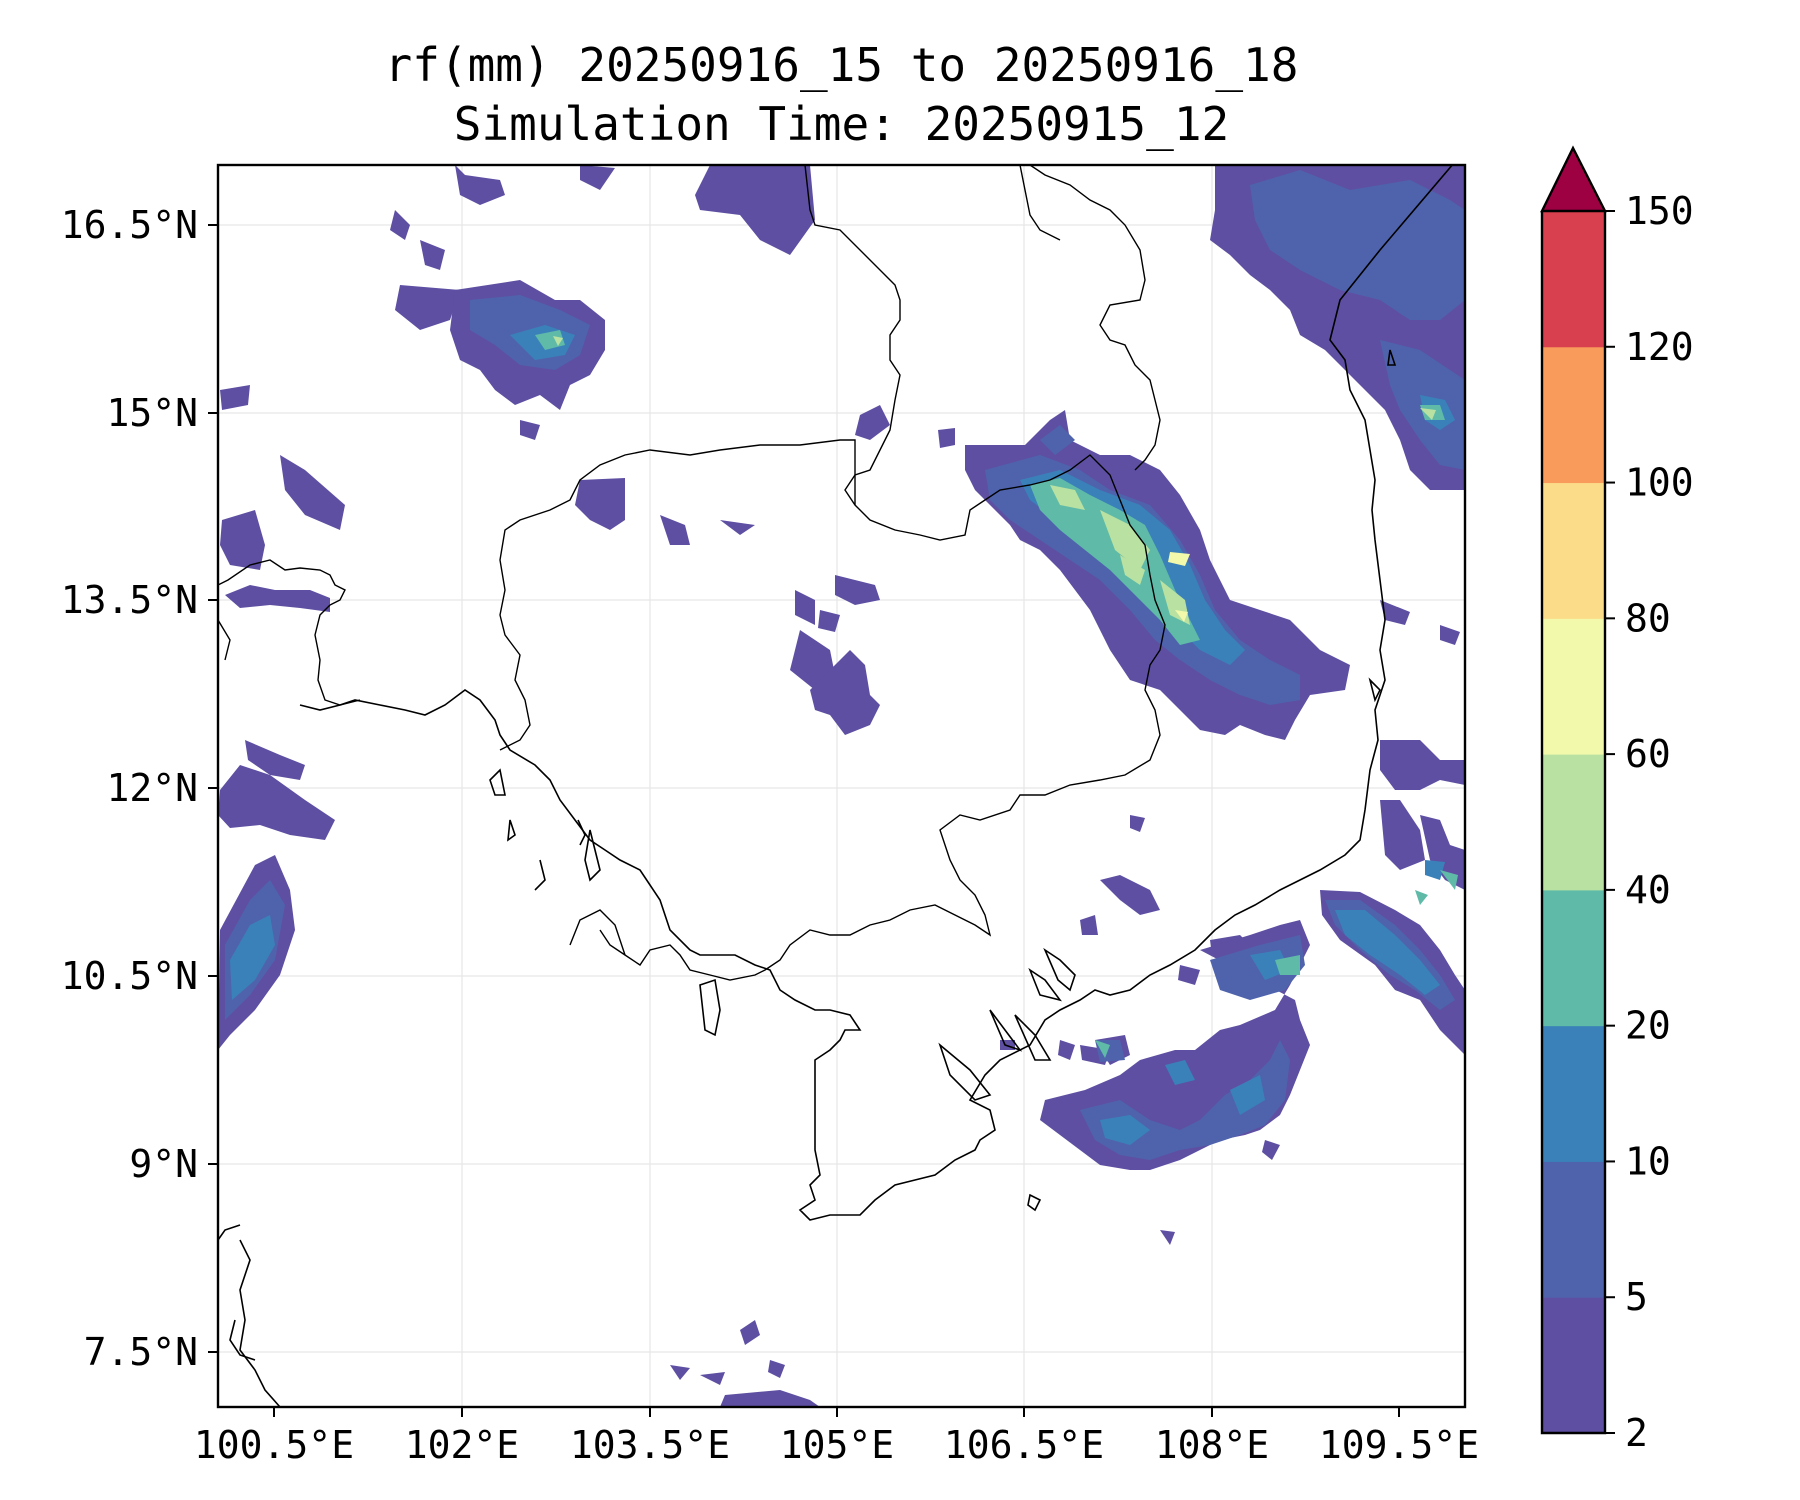 Image resolution: width=1800 pixels, height=1500 pixels. What do you see at coordinates (1648, 1026) in the screenshot?
I see `colorbar-tick-label: 20` at bounding box center [1648, 1026].